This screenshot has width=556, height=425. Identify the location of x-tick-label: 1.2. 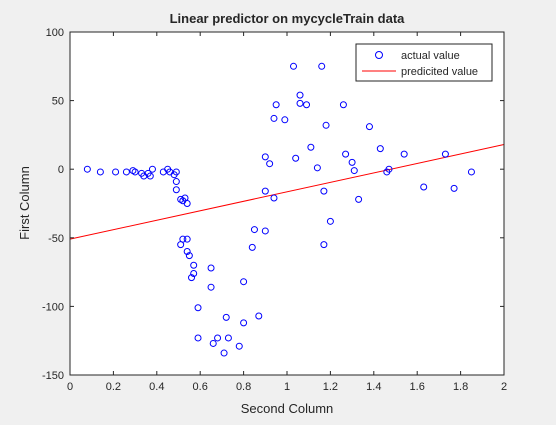
(330, 387).